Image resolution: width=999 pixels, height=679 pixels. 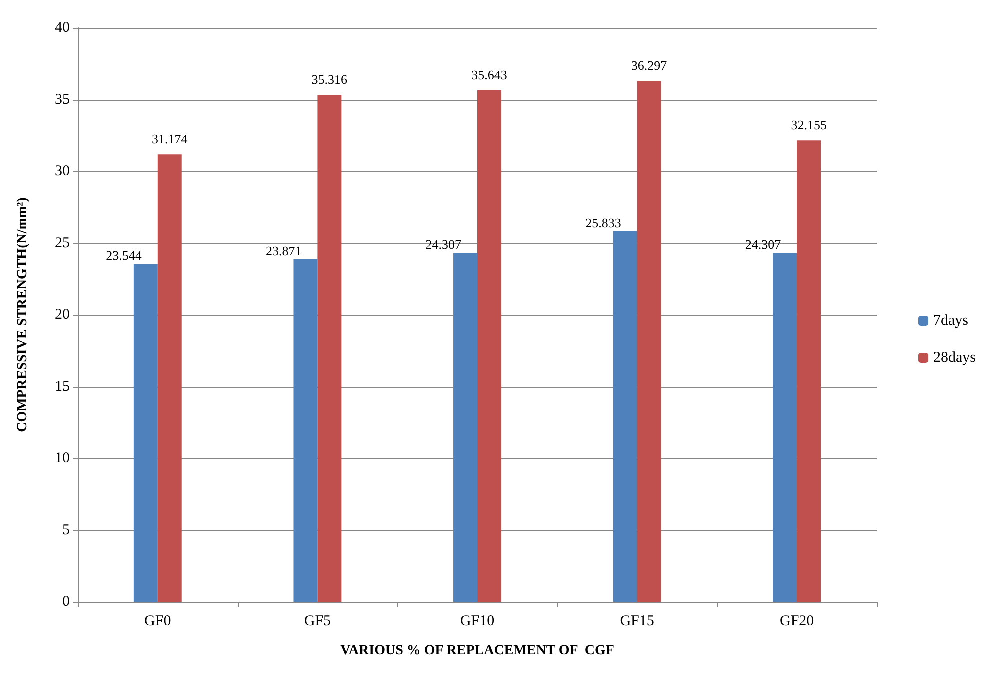 I want to click on data-label: 32.155, so click(x=809, y=125).